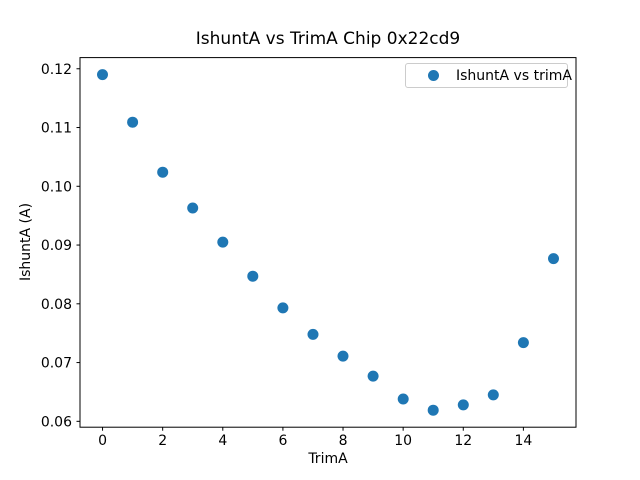 The width and height of the screenshot is (640, 480). Describe the element at coordinates (514, 75) in the screenshot. I see `legend-label: IshuntA vs trimA` at that location.